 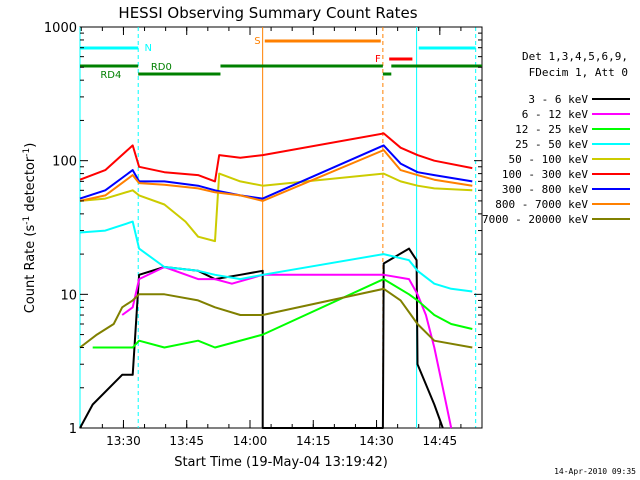 I want to click on timestamp: 14-Apr-2010 09:35, so click(x=595, y=471).